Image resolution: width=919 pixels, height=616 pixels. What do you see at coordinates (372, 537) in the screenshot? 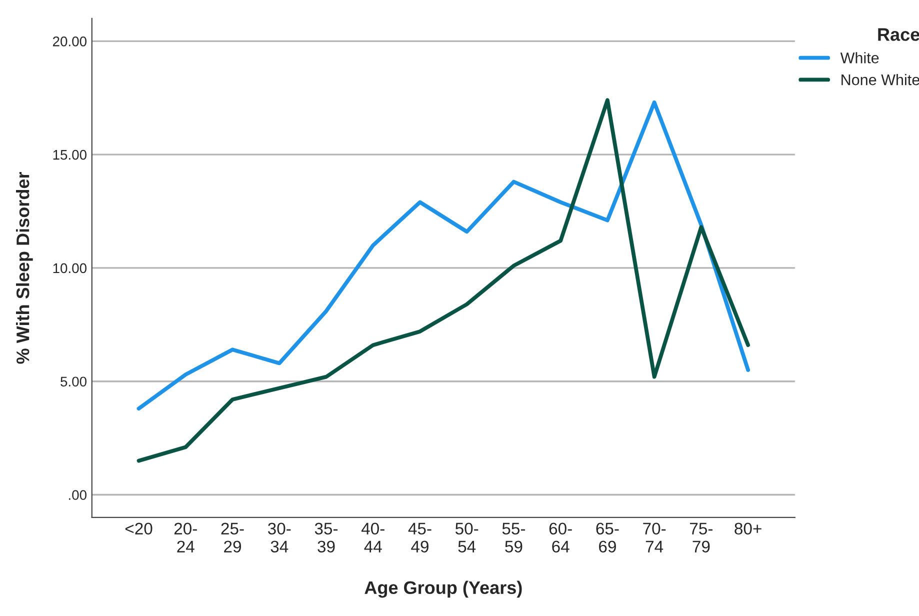
I see `x-tick-label: 40- 44` at bounding box center [372, 537].